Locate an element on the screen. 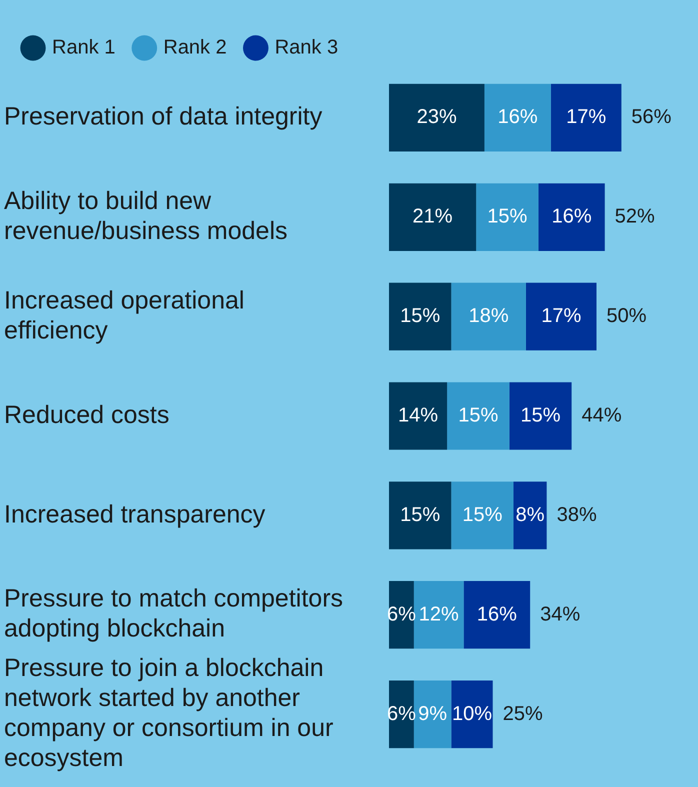 The width and height of the screenshot is (698, 787). data-label: 14% is located at coordinates (418, 415).